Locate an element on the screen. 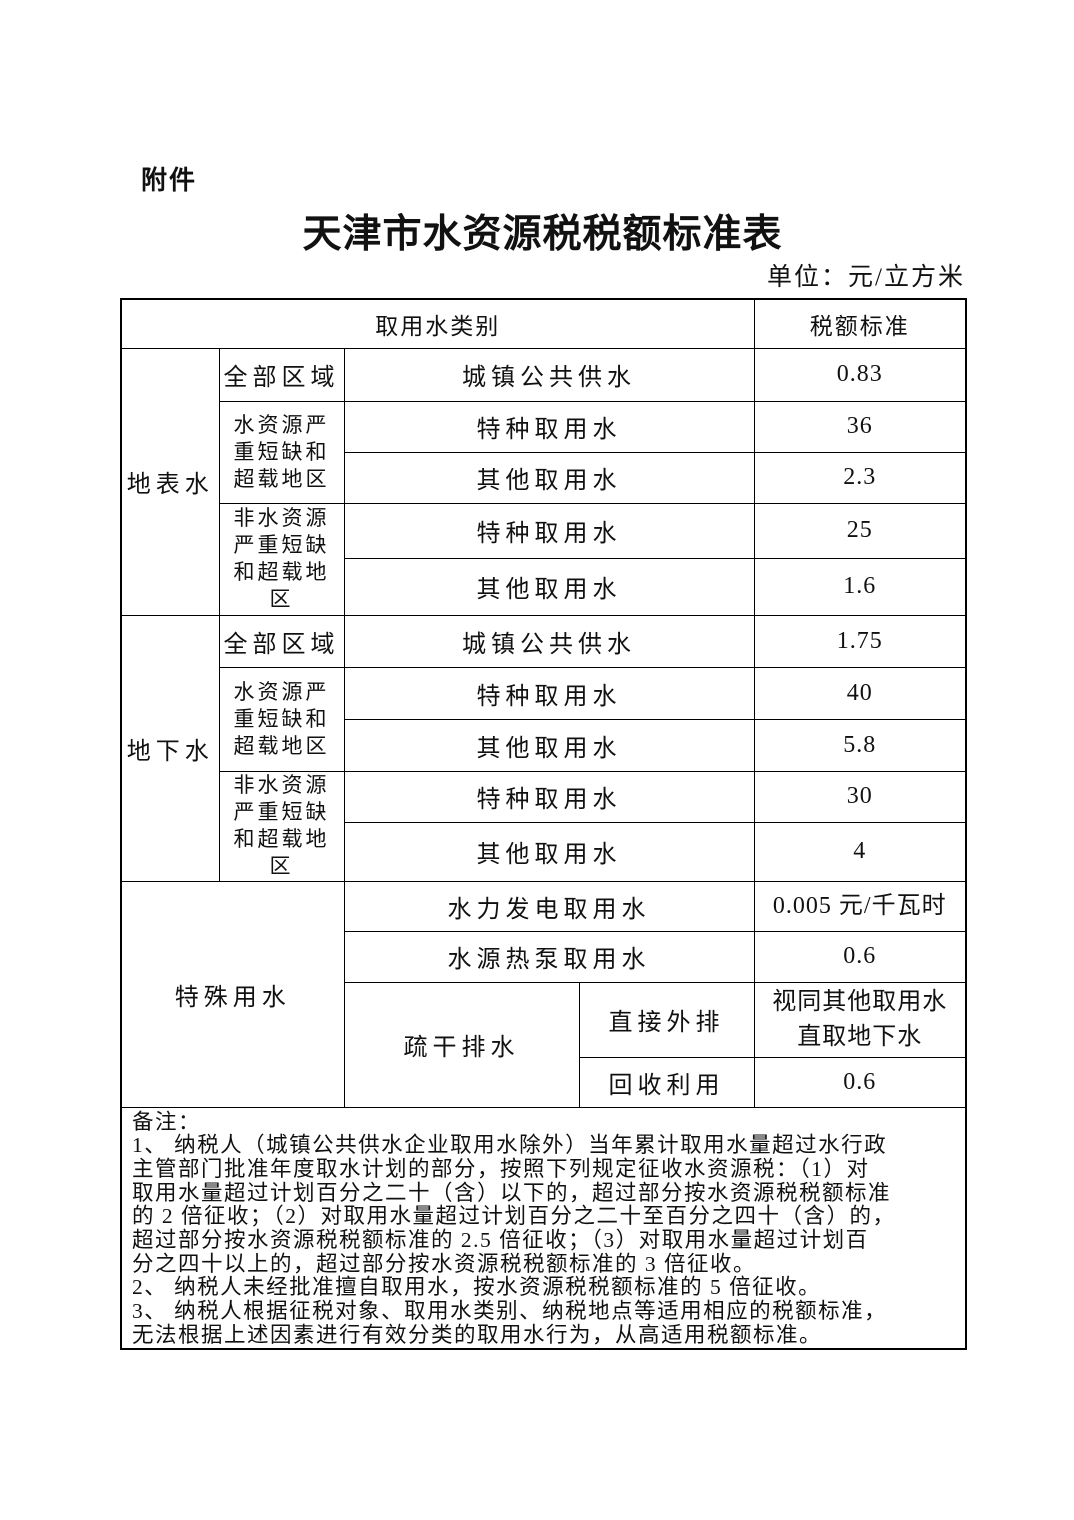 This screenshot has height=1520, width=1074. category-cell: 水力发电取用水 is located at coordinates (549, 906).